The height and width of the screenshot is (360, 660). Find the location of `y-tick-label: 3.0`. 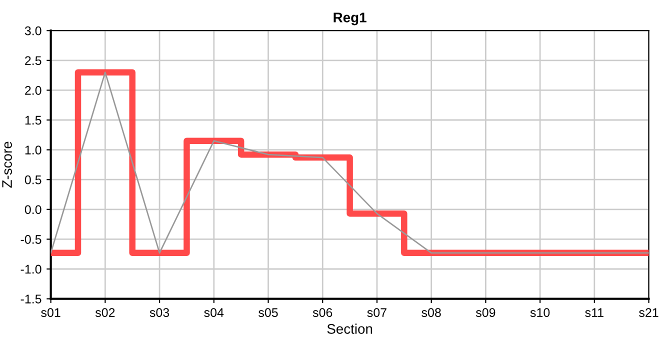

y-tick-label: 3.0 is located at coordinates (33, 31).